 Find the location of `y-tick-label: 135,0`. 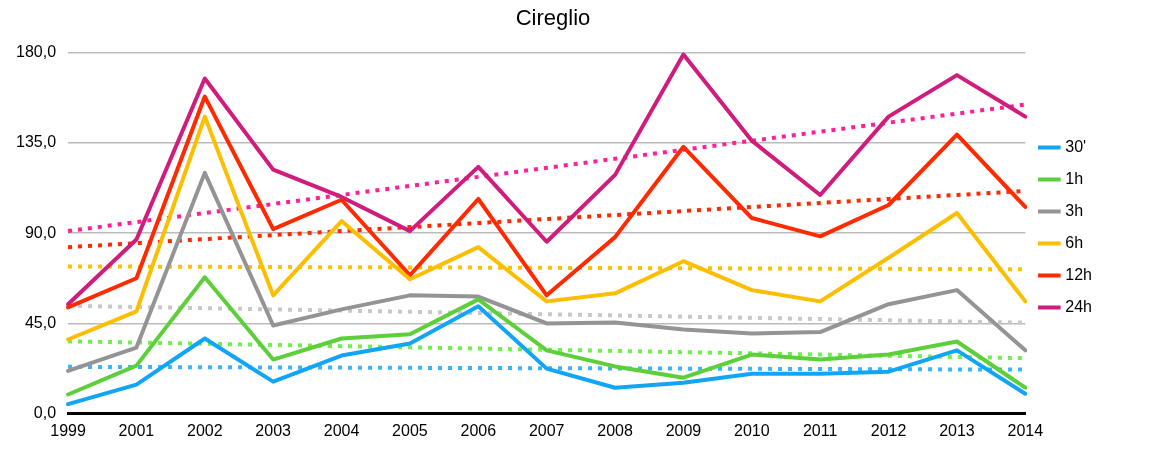

y-tick-label: 135,0 is located at coordinates (36, 142).